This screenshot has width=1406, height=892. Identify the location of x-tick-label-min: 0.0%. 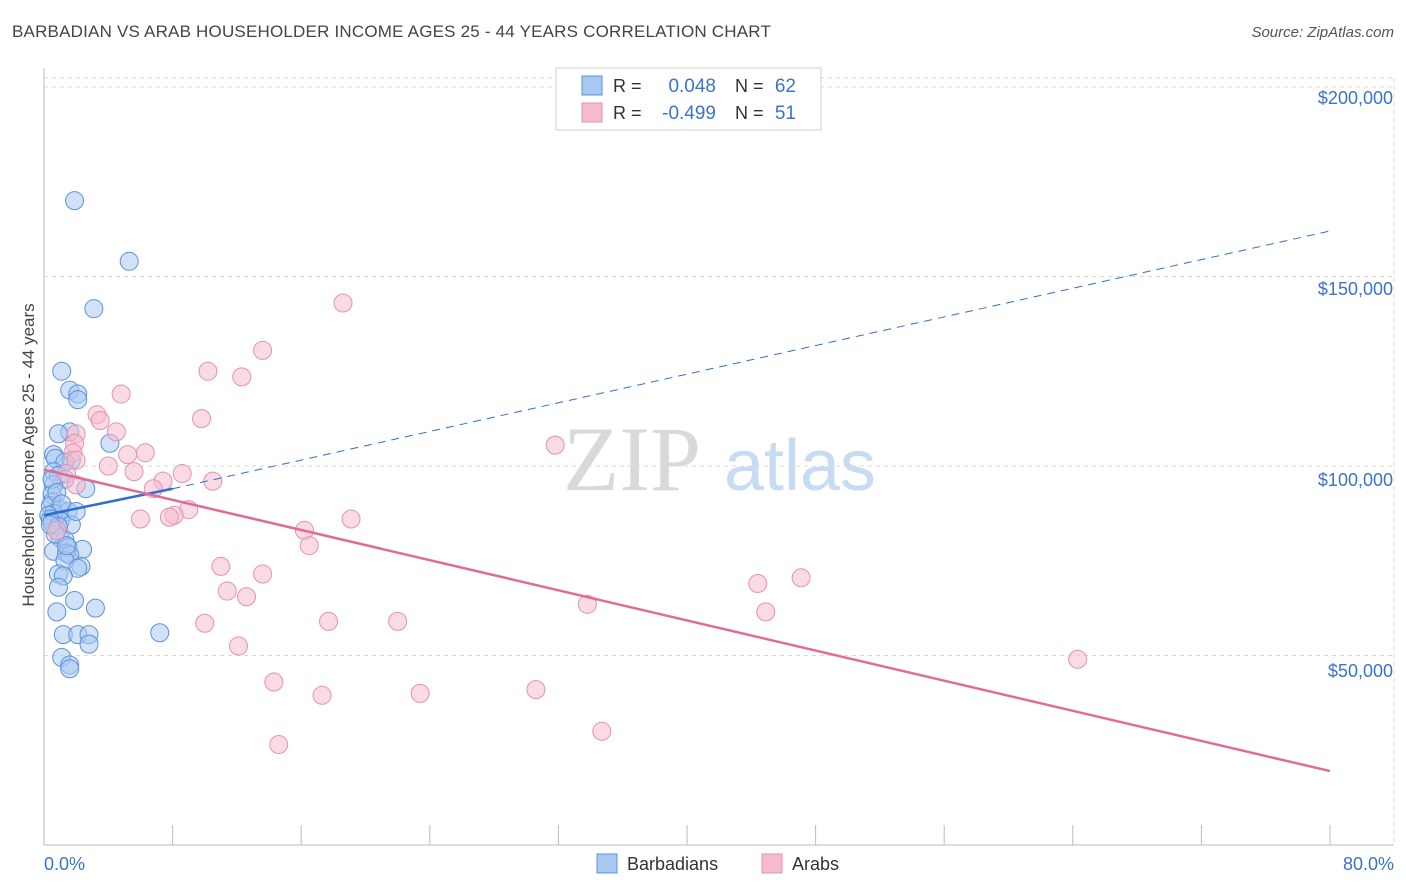
(64, 864).